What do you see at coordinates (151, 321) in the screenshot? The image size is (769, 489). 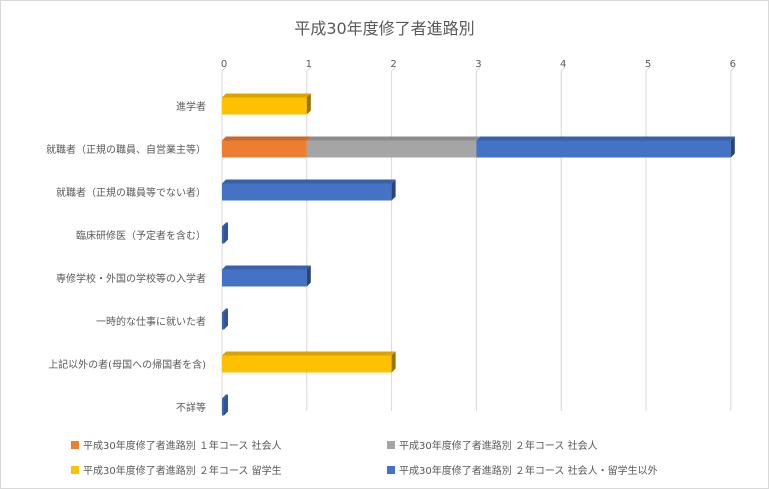 I see `category-label: 一時的な仕事に就いた者` at bounding box center [151, 321].